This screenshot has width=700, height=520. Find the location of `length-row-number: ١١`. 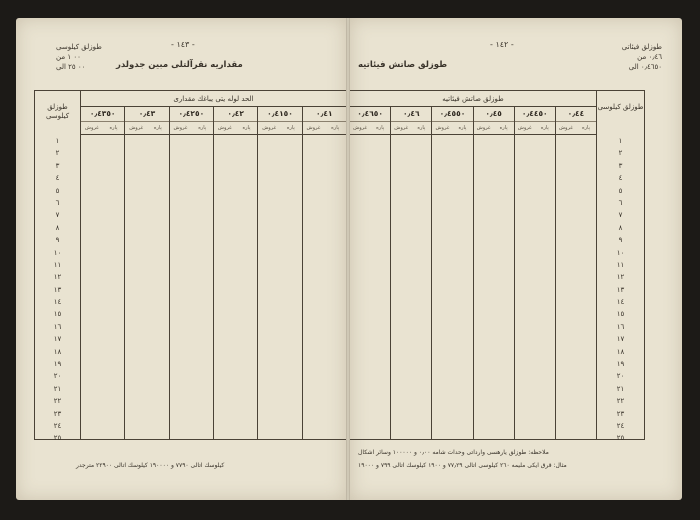

length-row-number: ١١ is located at coordinates (620, 264).